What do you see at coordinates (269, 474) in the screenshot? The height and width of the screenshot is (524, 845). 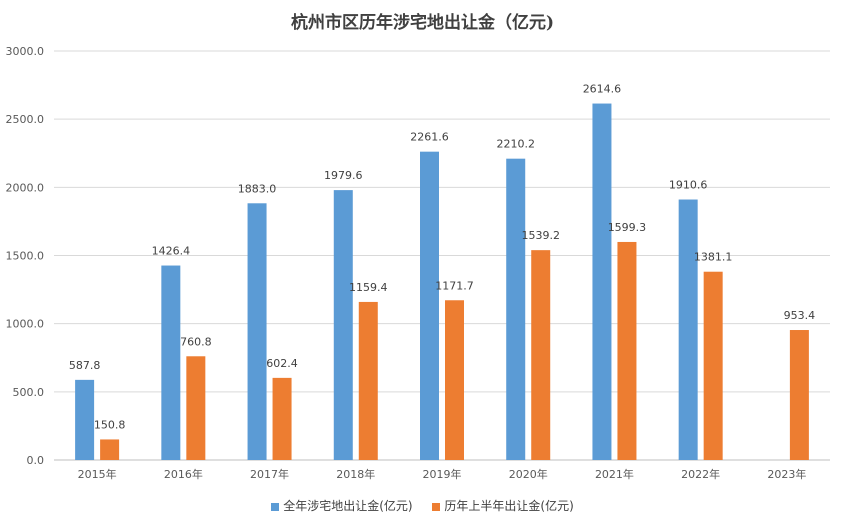 I see `x-tick-label: 2017年` at bounding box center [269, 474].